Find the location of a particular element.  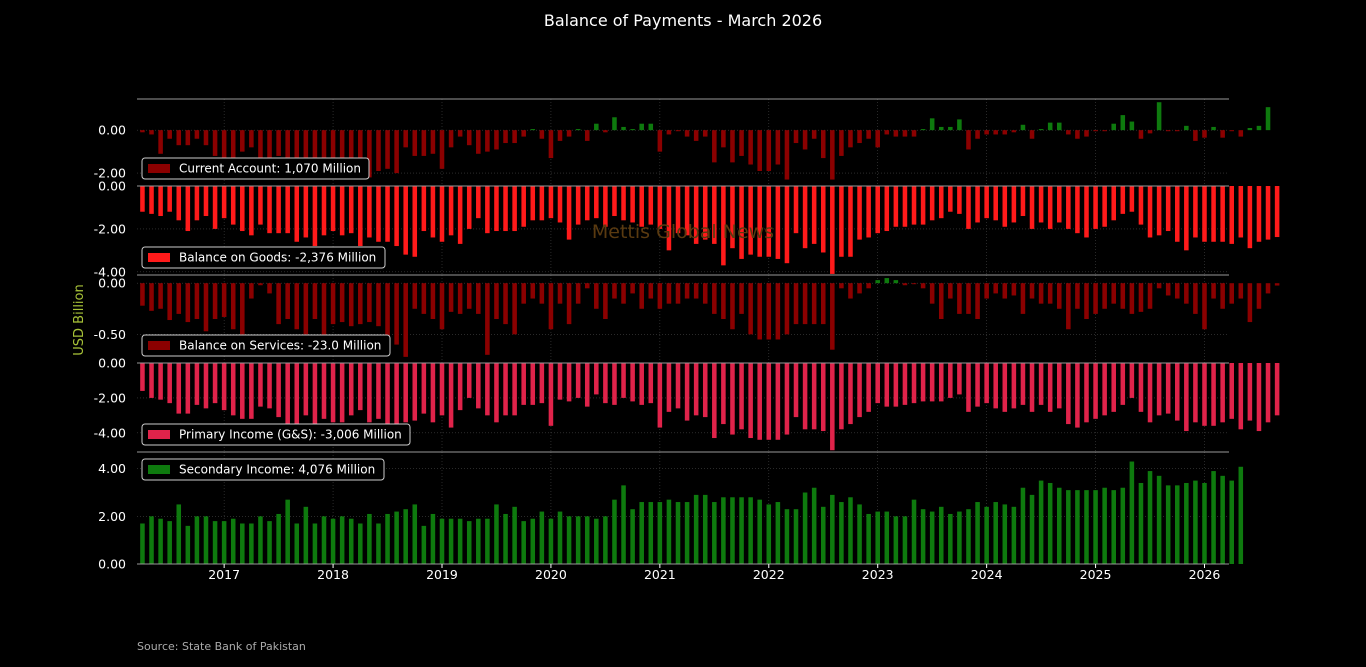

y-axis-label: USD Billion is located at coordinates (79, 319).